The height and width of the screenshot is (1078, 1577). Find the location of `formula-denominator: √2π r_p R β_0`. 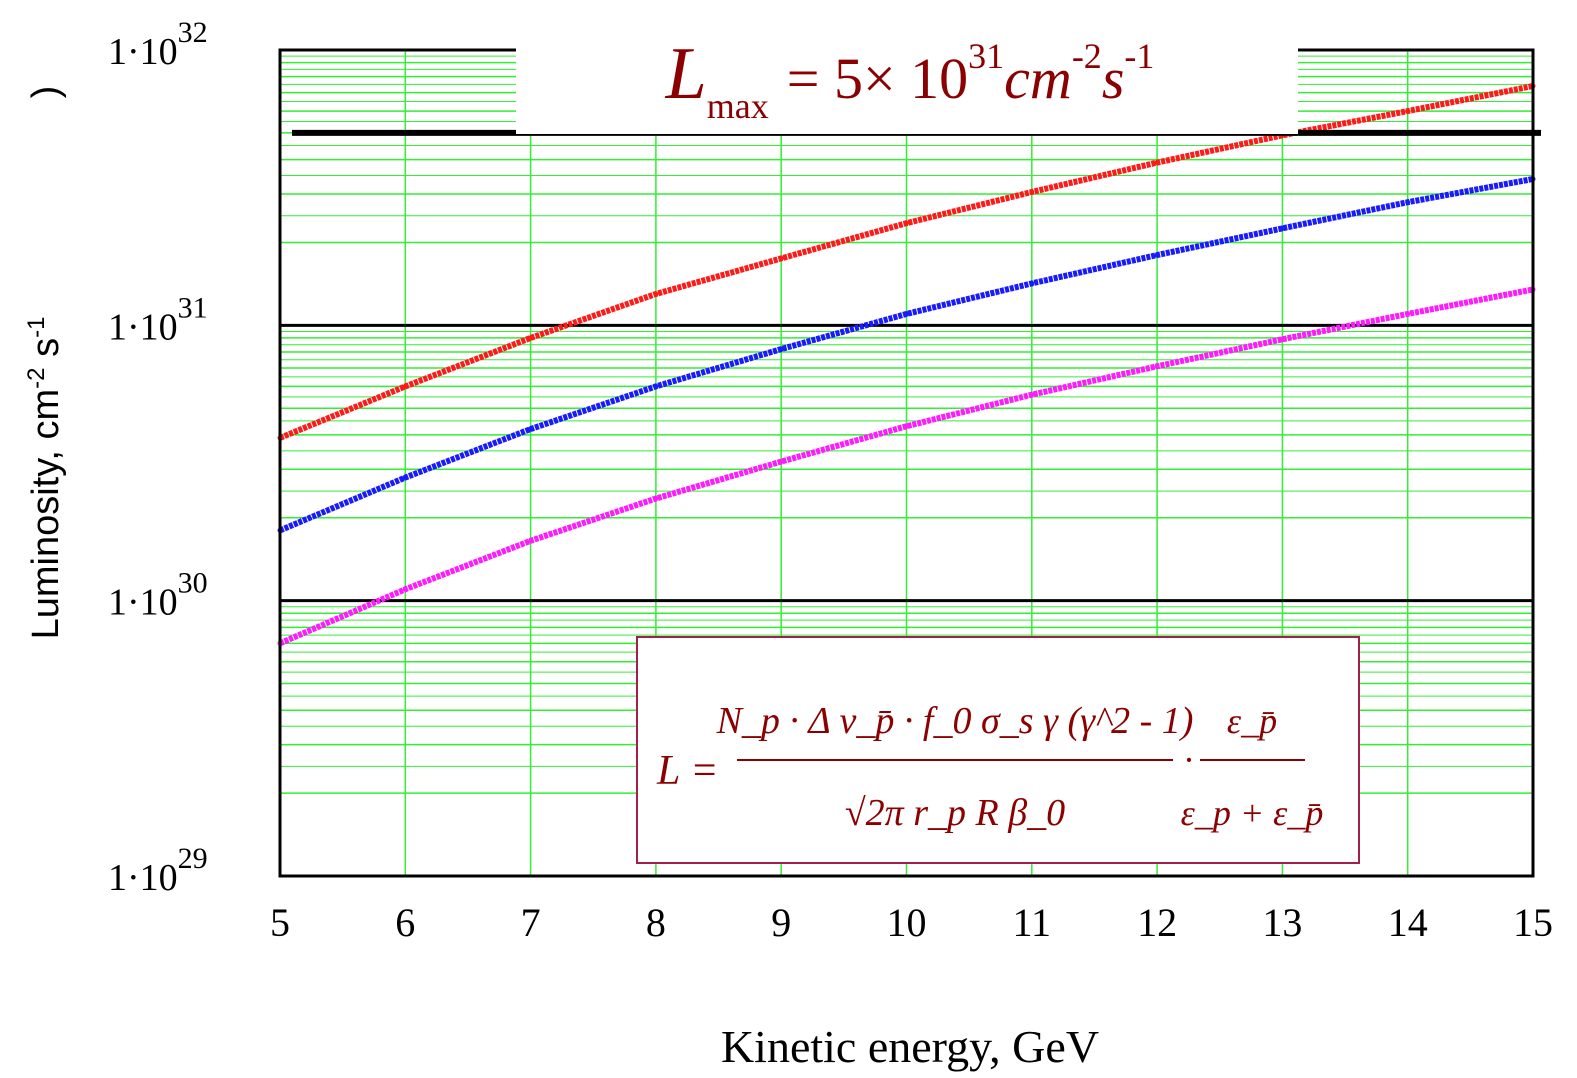

formula-denominator: √2π r_p R β_0 is located at coordinates (955, 813).